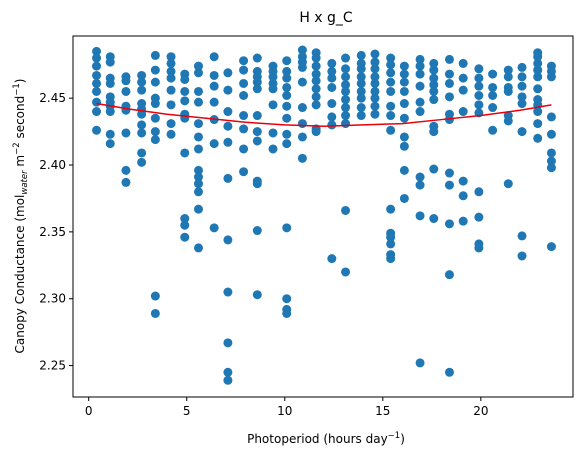 Image resolution: width=583 pixels, height=460 pixels. Describe the element at coordinates (324, 115) in the screenshot. I see `fit-curve` at that location.